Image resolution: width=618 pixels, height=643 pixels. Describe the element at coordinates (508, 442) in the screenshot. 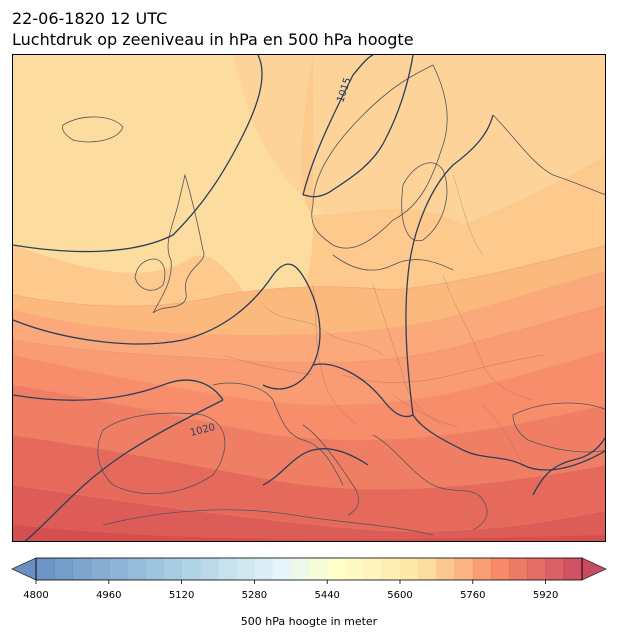

I see `isobar-1020-se` at that location.